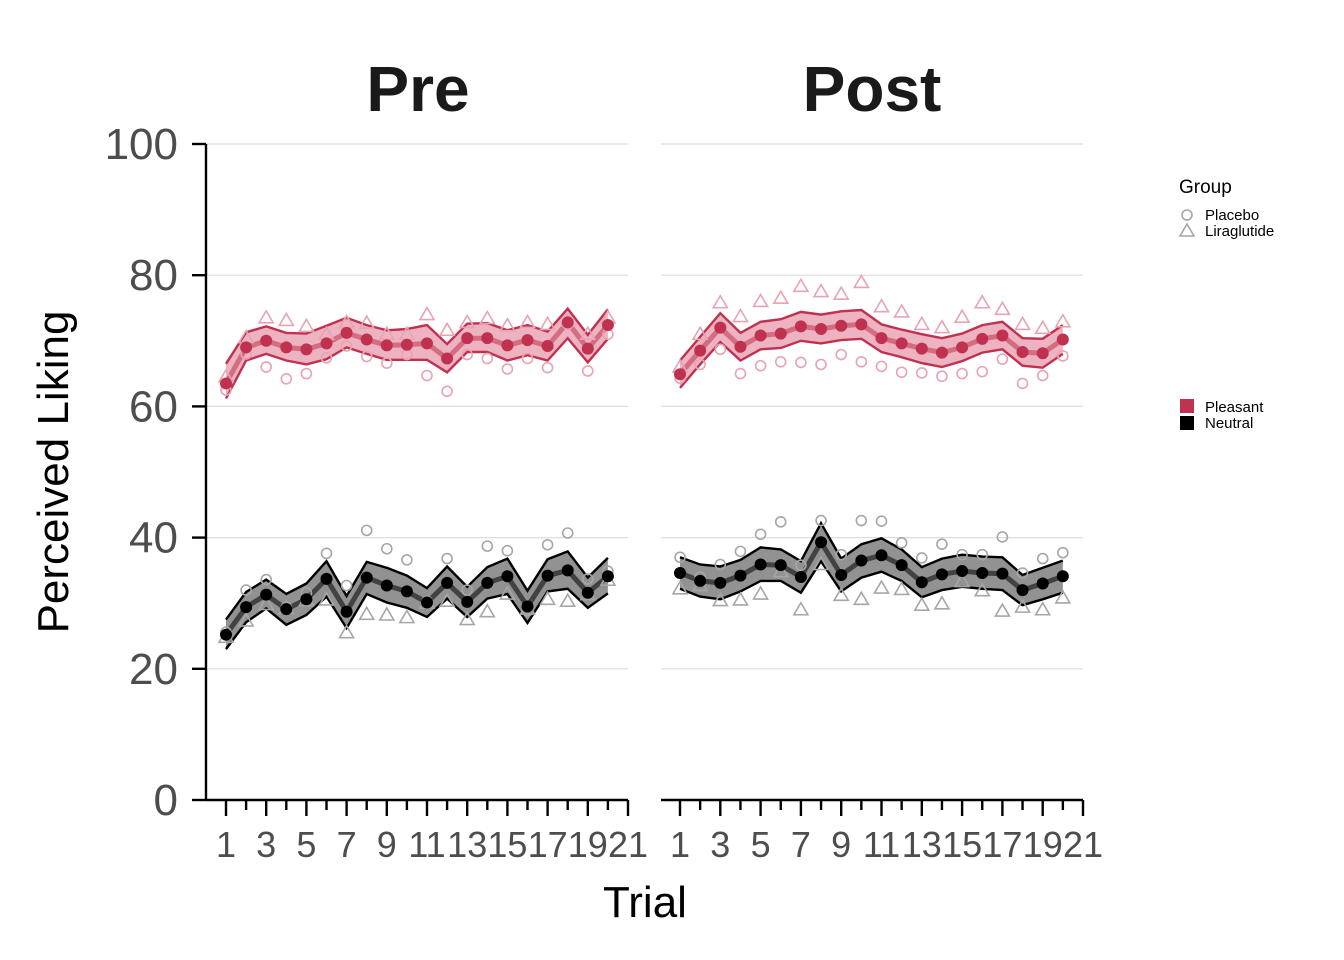  Describe the element at coordinates (417, 89) in the screenshot. I see `panel-title-pre: Pre` at that location.